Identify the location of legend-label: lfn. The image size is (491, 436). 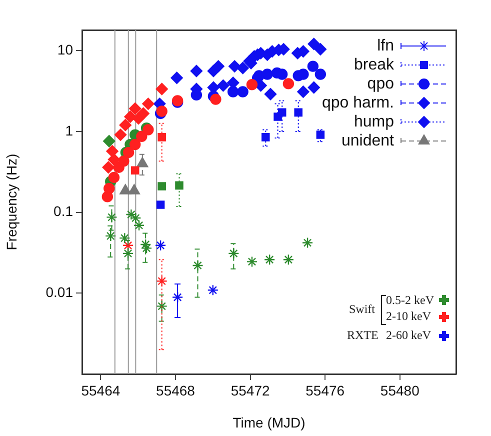
(385, 45).